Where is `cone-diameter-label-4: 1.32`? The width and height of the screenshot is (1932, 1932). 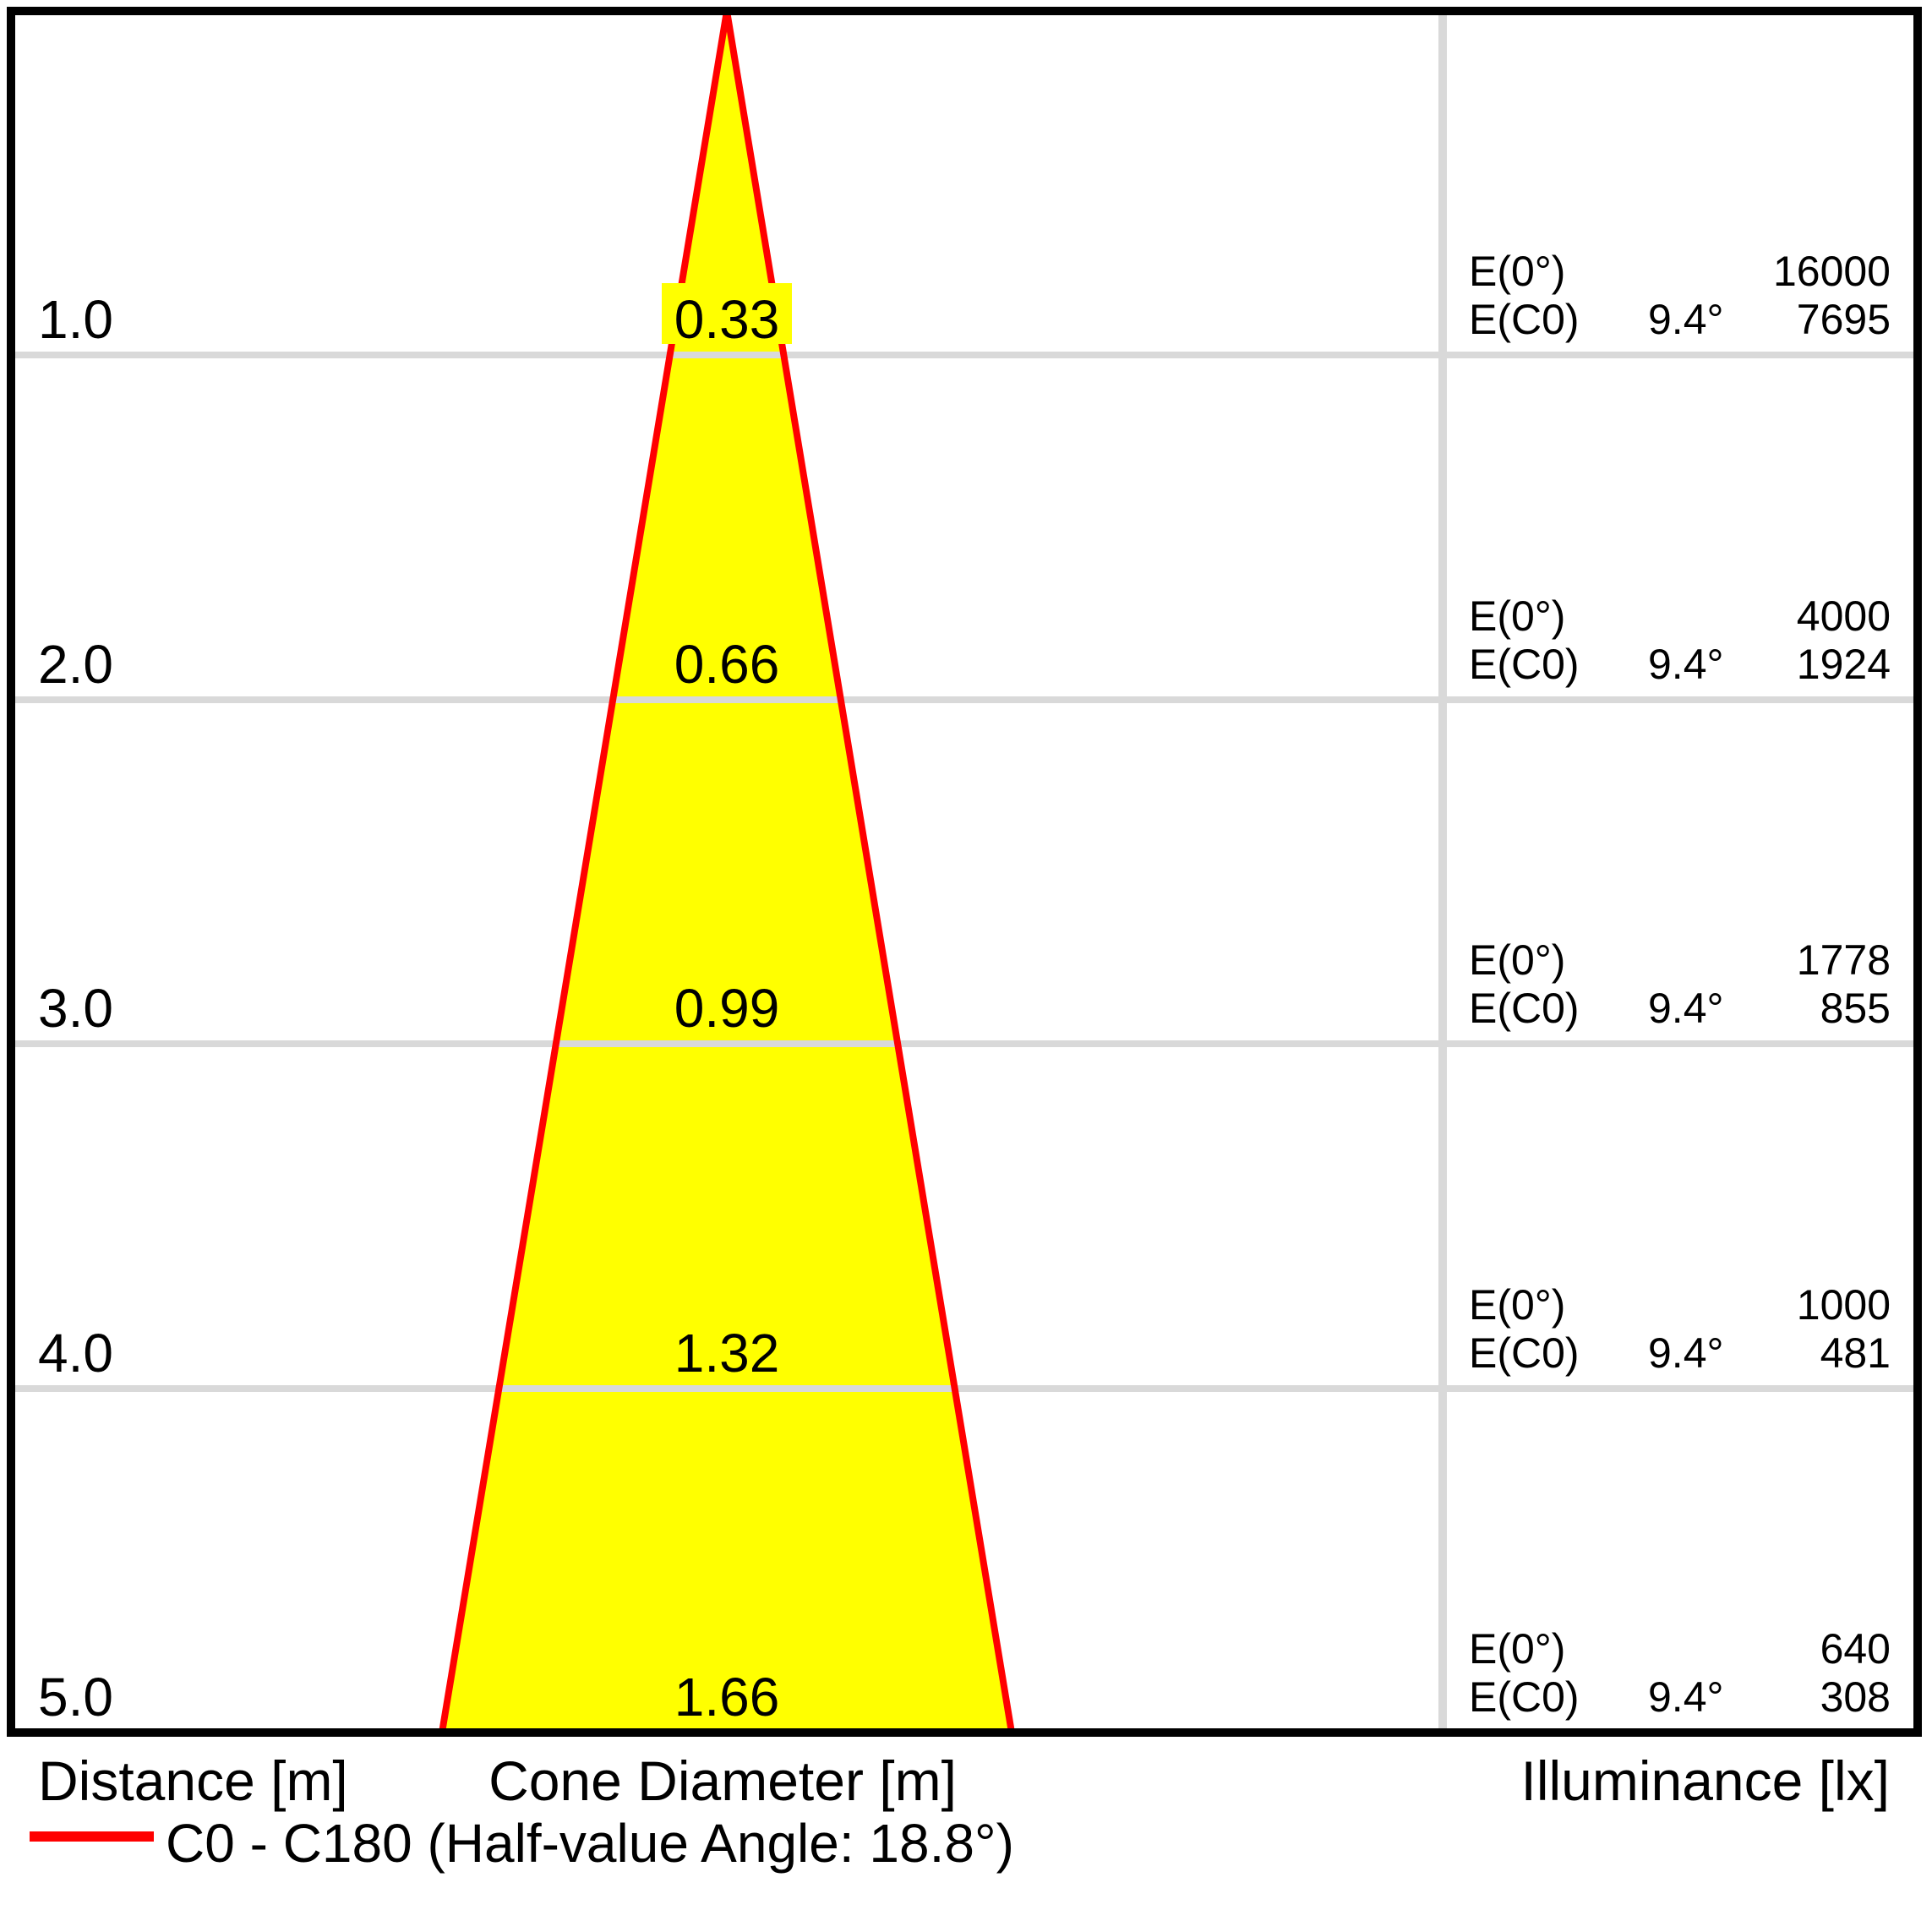 cone-diameter-label-4: 1.32 is located at coordinates (727, 1353).